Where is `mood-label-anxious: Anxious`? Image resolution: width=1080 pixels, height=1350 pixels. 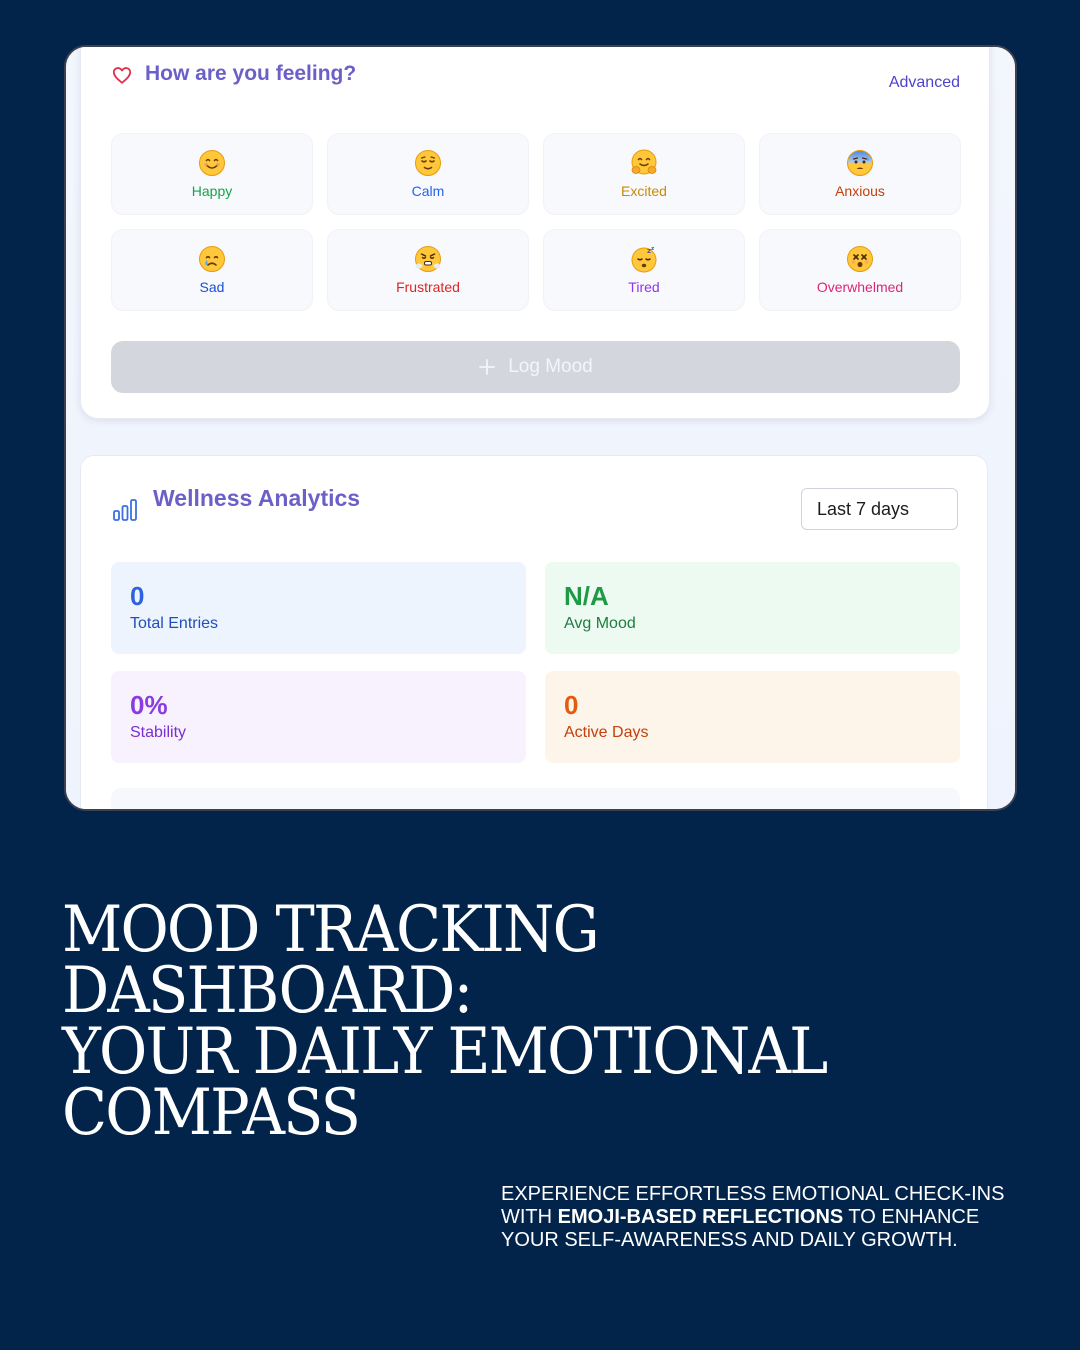 mood-label-anxious: Anxious is located at coordinates (860, 191).